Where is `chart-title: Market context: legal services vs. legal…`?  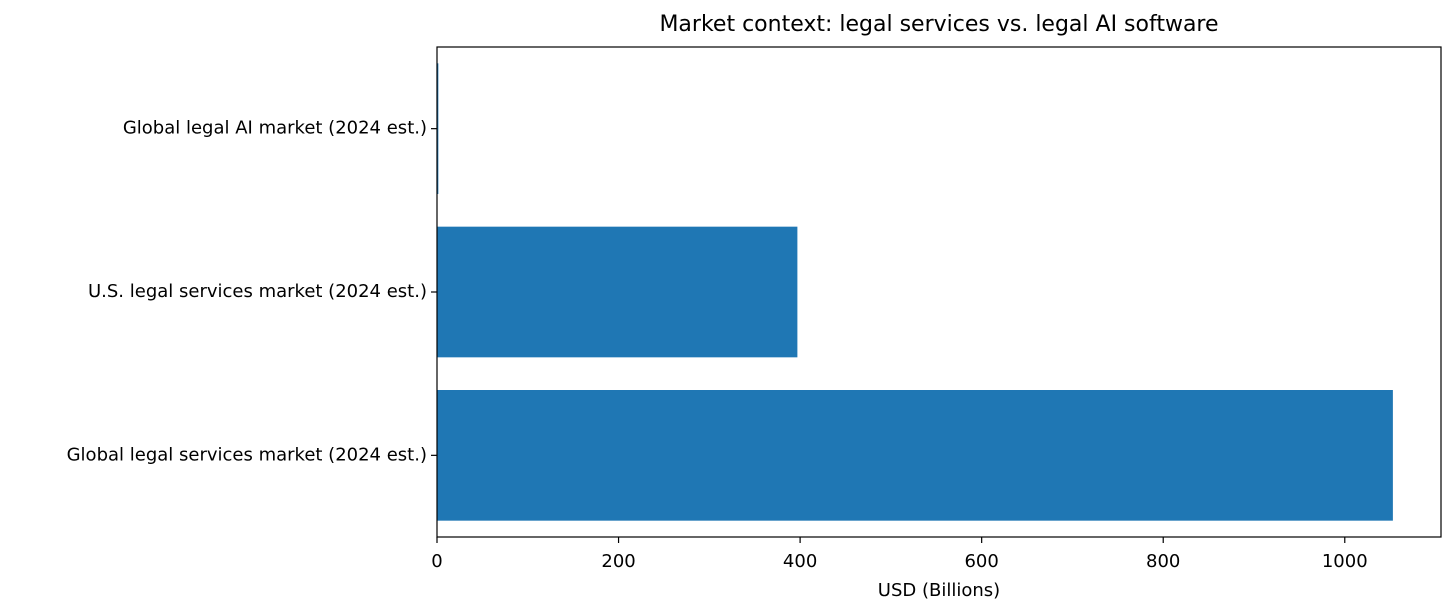
chart-title: Market context: legal services vs. legal… is located at coordinates (938, 24).